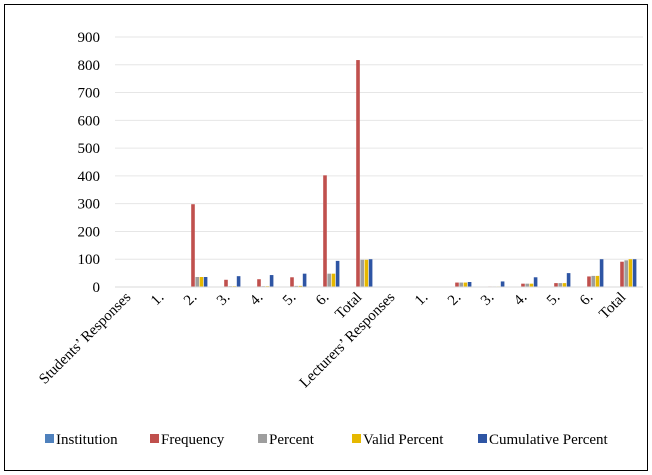 This screenshot has width=652, height=475. What do you see at coordinates (292, 440) in the screenshot?
I see `legend-label: Percent` at bounding box center [292, 440].